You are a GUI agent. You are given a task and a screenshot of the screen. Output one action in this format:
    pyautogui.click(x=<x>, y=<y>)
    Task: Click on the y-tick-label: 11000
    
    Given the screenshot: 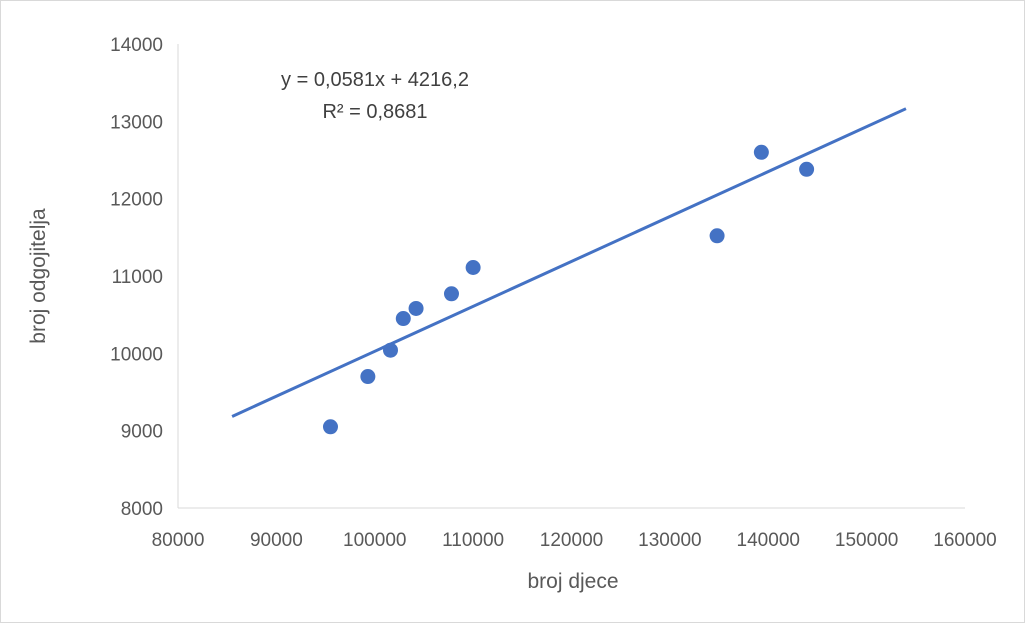 What is the action you would take?
    pyautogui.click(x=137, y=277)
    